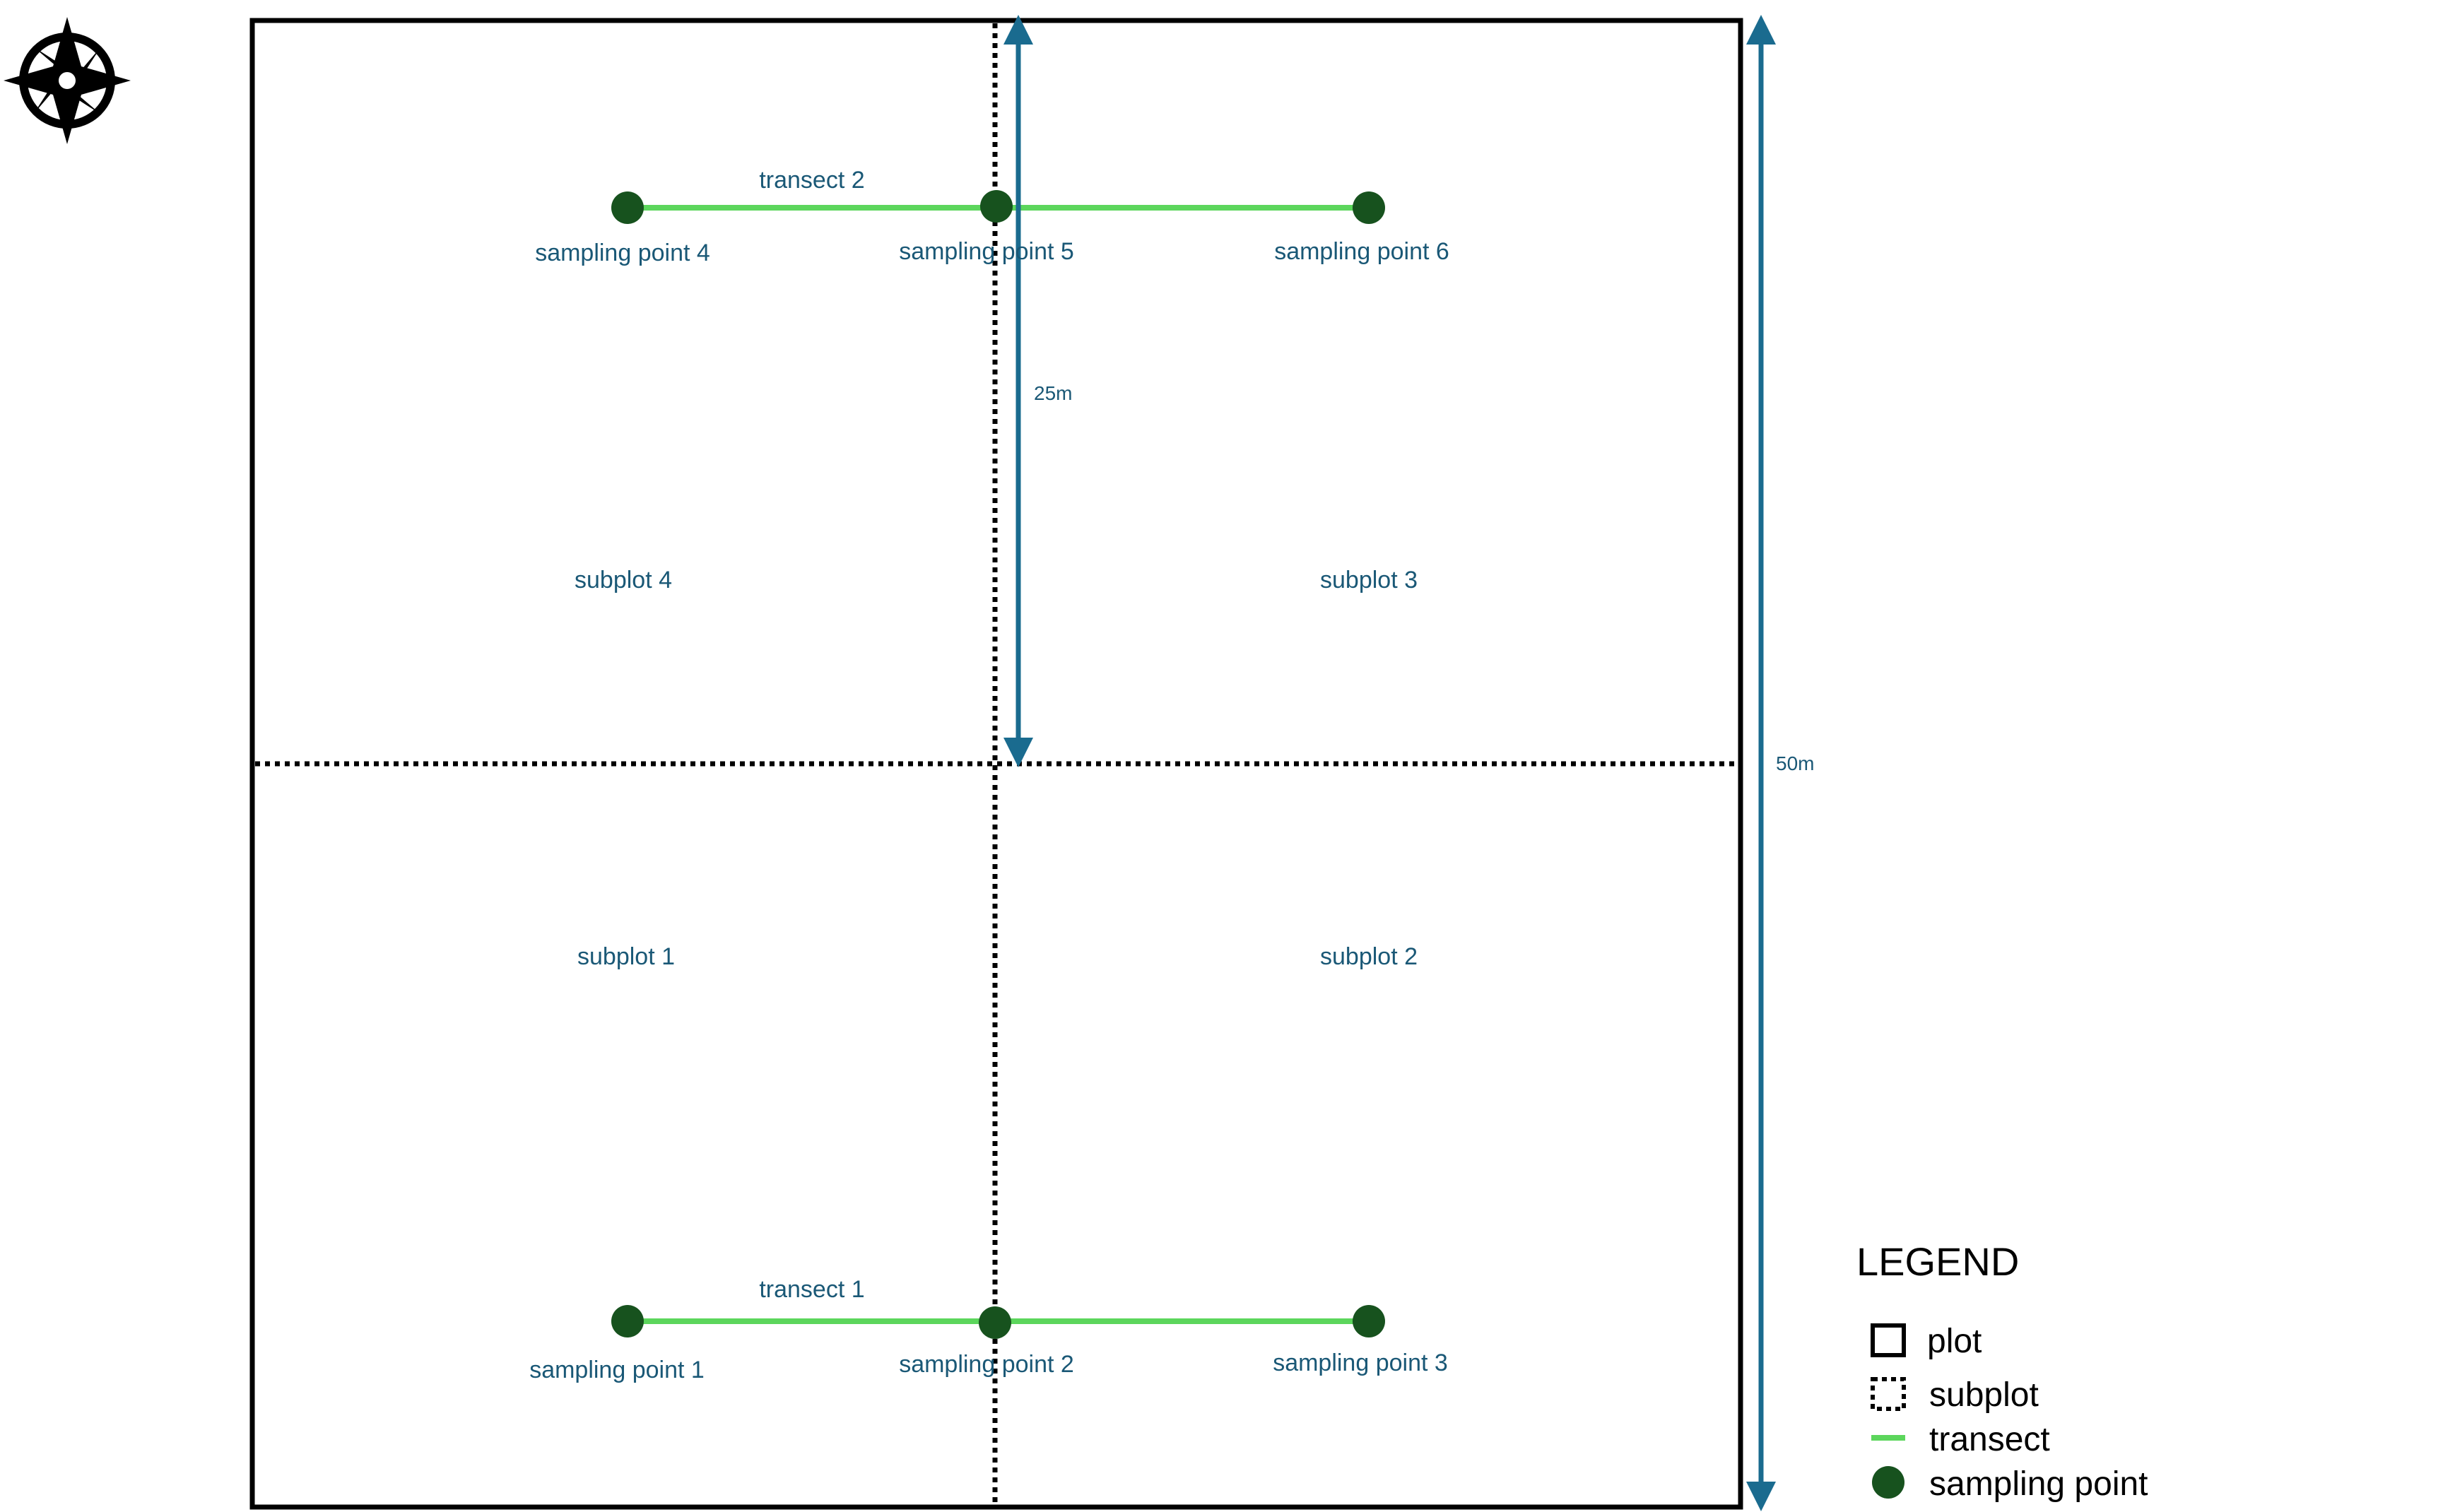  I want to click on legend-label-sampling-point: sampling point, so click(2039, 1484).